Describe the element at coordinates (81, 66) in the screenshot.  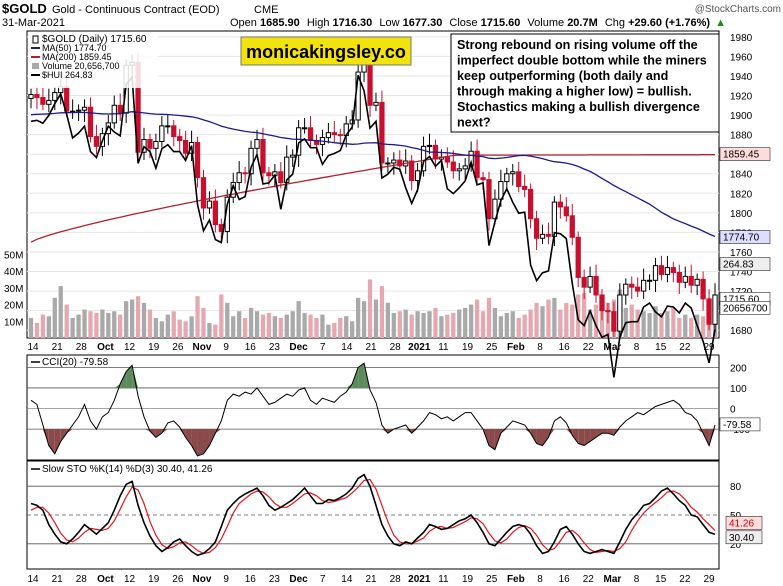
I see `svg-text: Volume 20,656,700` at that location.